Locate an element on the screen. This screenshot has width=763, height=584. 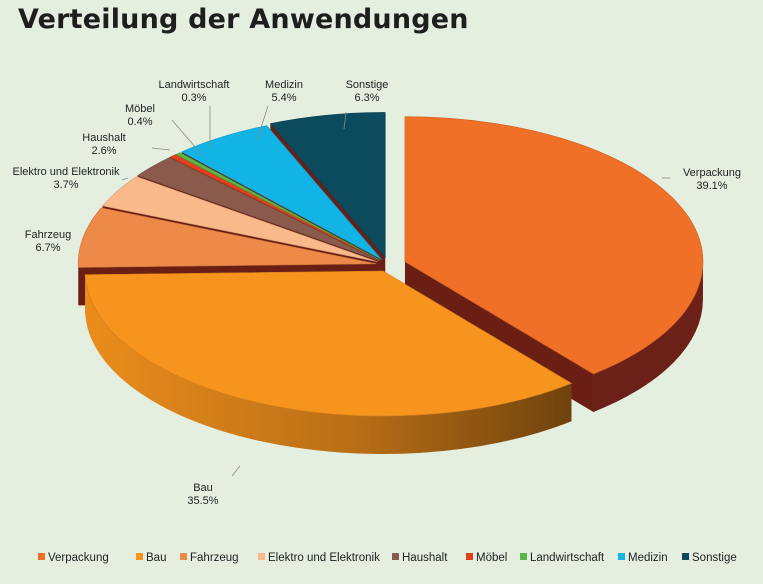
slice-value-8: 6.3% is located at coordinates (366, 98).